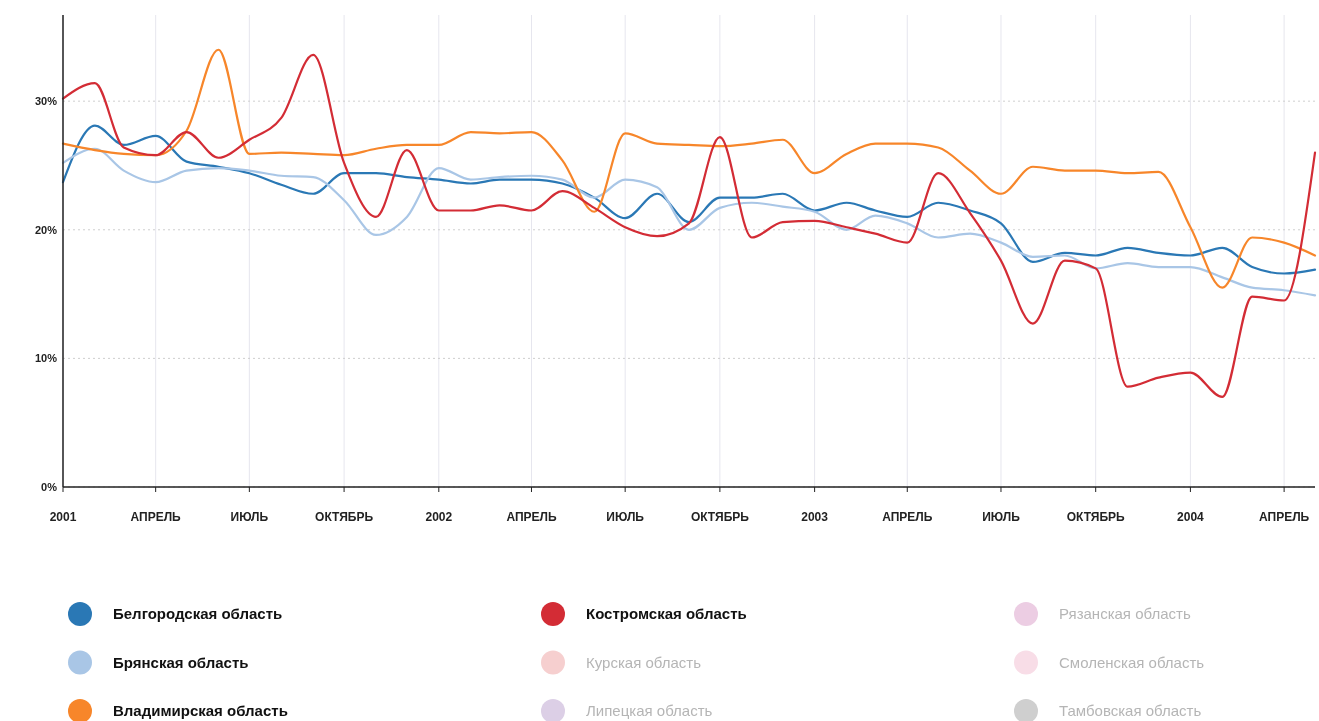 This screenshot has height=721, width=1319. What do you see at coordinates (46, 358) in the screenshot?
I see `y-tick-label: 10%` at bounding box center [46, 358].